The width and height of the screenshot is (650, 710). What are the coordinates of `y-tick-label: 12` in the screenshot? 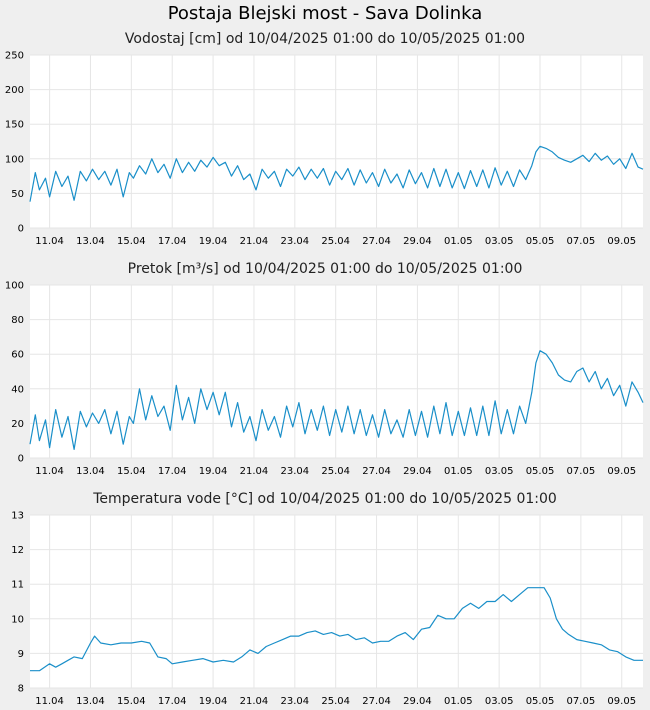 It's located at (17, 550).